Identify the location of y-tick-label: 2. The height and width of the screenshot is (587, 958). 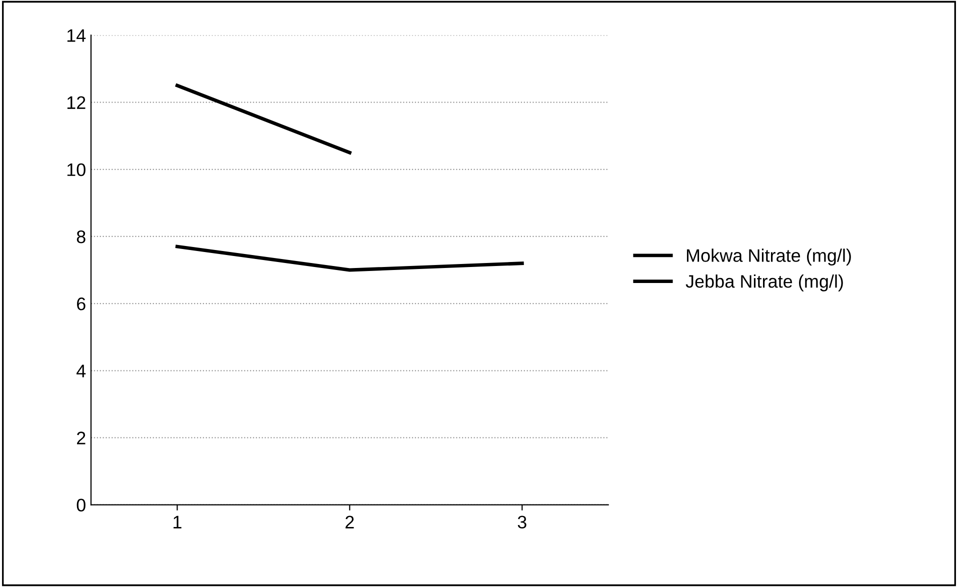
(81, 438).